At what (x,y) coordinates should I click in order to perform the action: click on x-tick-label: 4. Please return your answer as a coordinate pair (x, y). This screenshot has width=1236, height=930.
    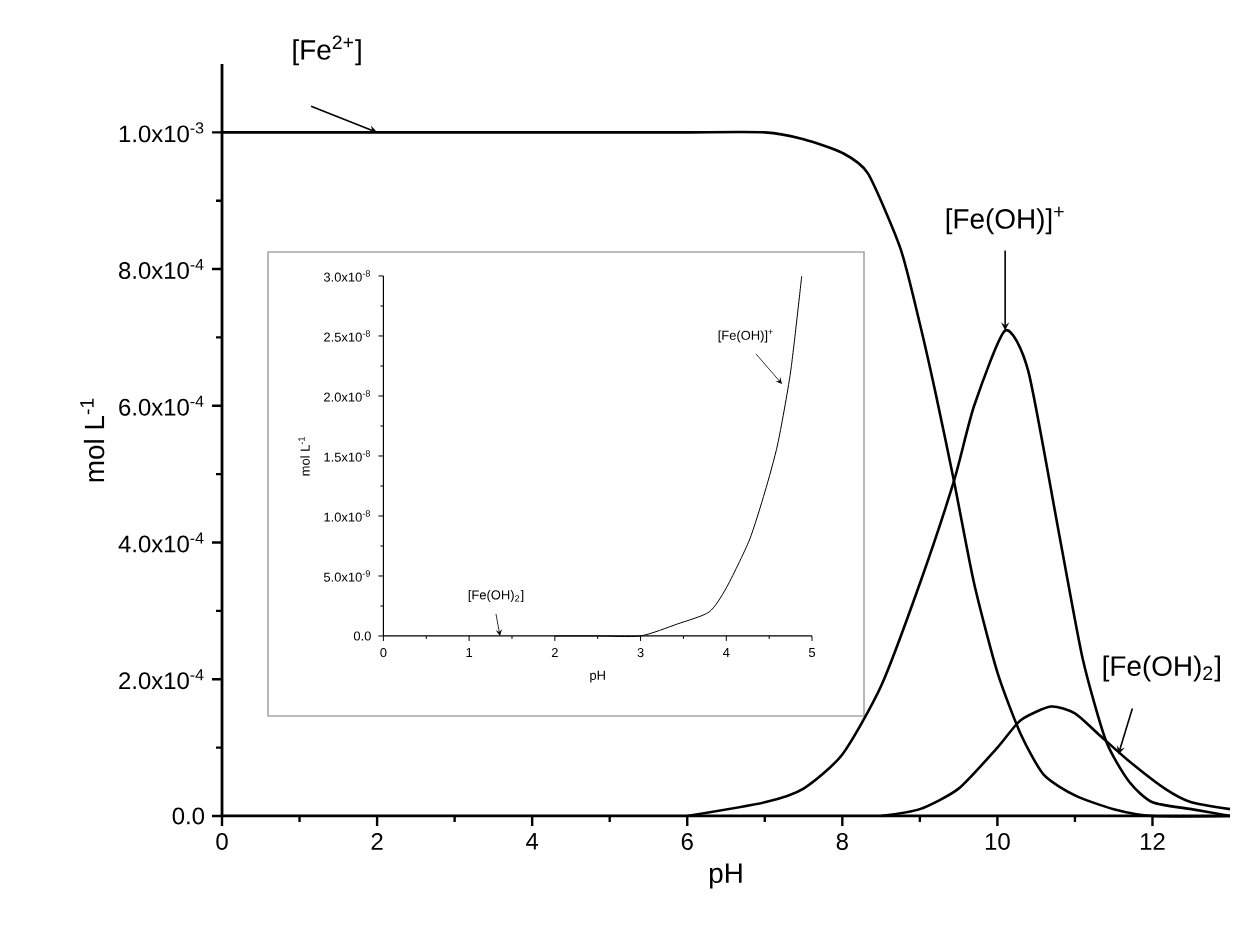
    Looking at the image, I should click on (532, 841).